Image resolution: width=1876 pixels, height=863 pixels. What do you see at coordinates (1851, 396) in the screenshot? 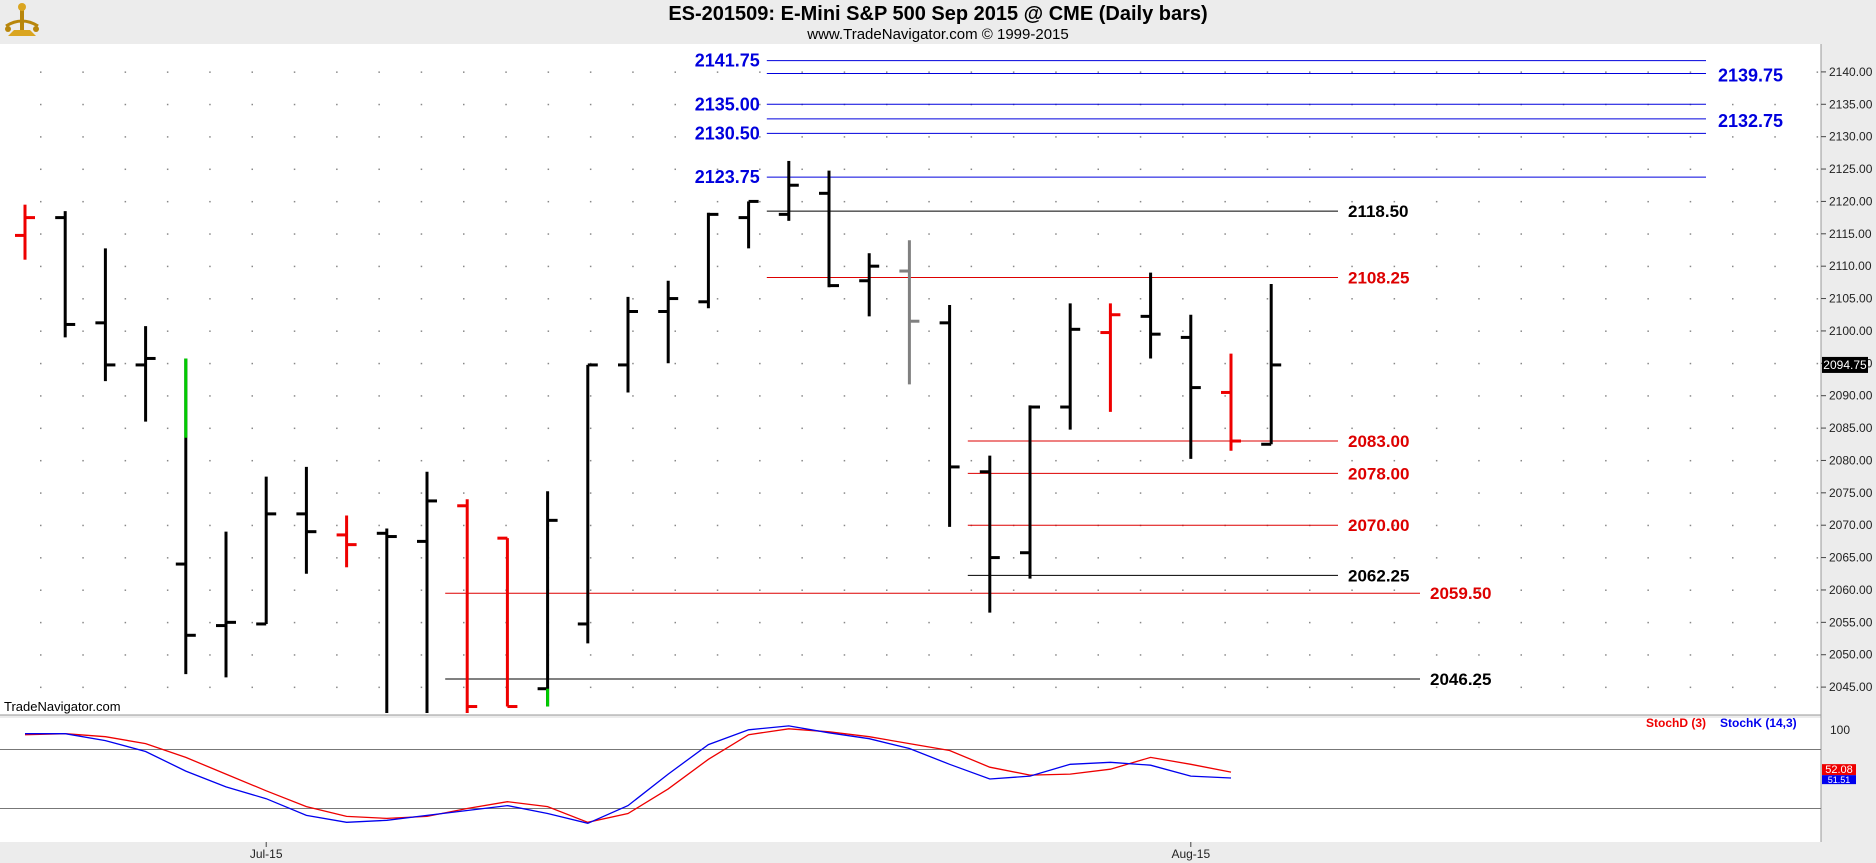
I see `y-tick-label: 2090.00` at bounding box center [1851, 396].